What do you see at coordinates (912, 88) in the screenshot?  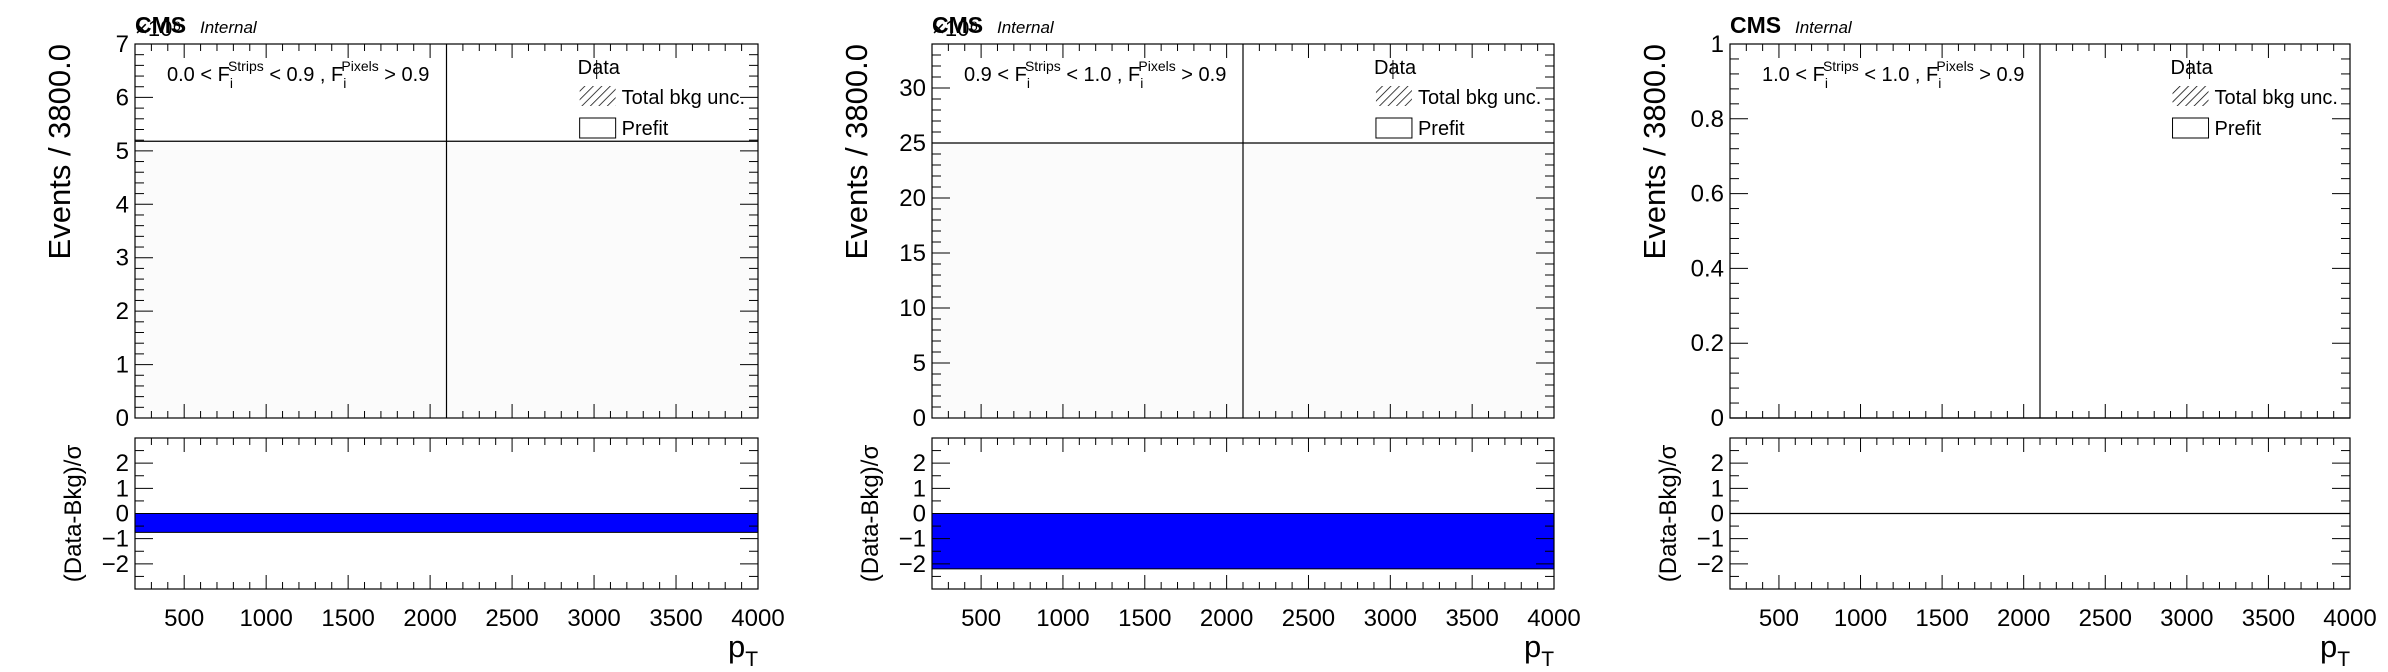 I see `y-tick-label: 30` at bounding box center [912, 88].